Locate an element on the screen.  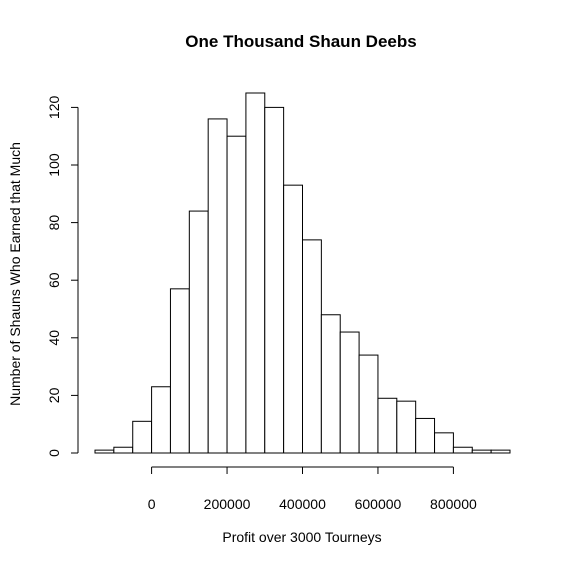
x-axis-label: Profit over 3000 Tourneys is located at coordinates (301, 537).